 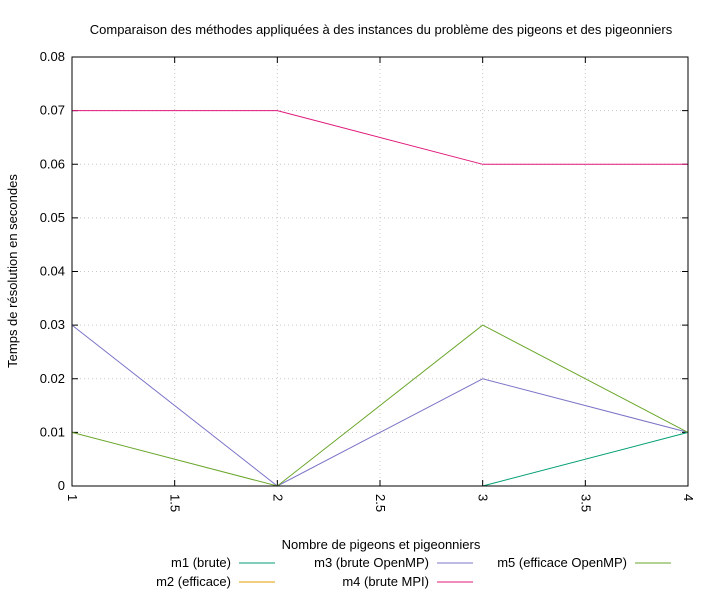 I want to click on y-tick-label: 0.02, so click(x=52, y=378).